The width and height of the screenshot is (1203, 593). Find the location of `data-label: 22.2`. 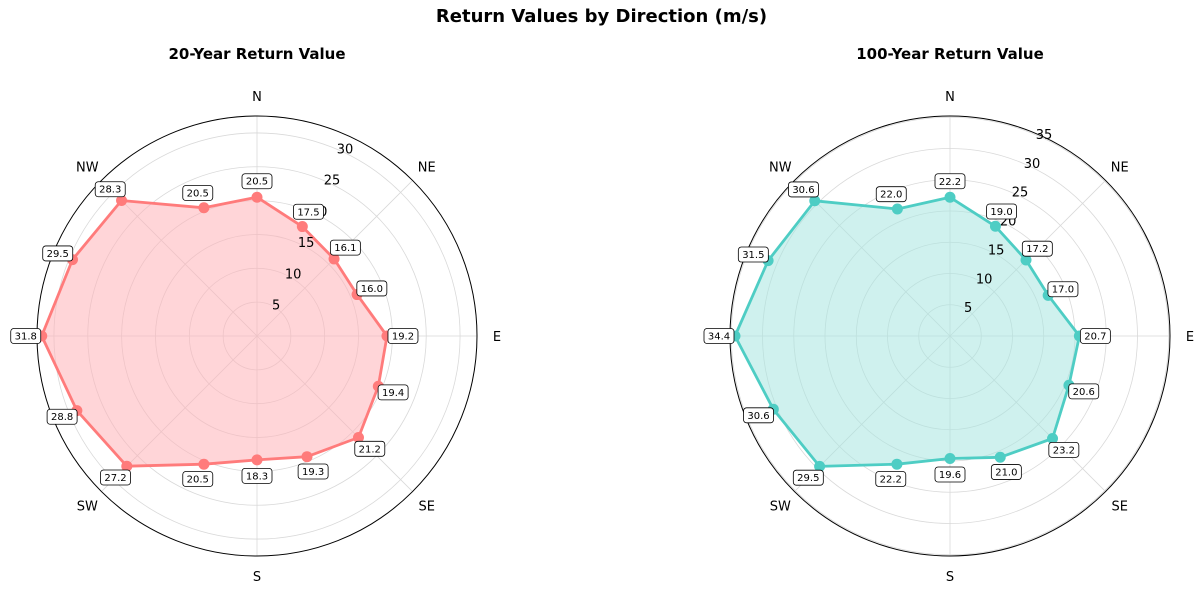

data-label: 22.2 is located at coordinates (950, 181).